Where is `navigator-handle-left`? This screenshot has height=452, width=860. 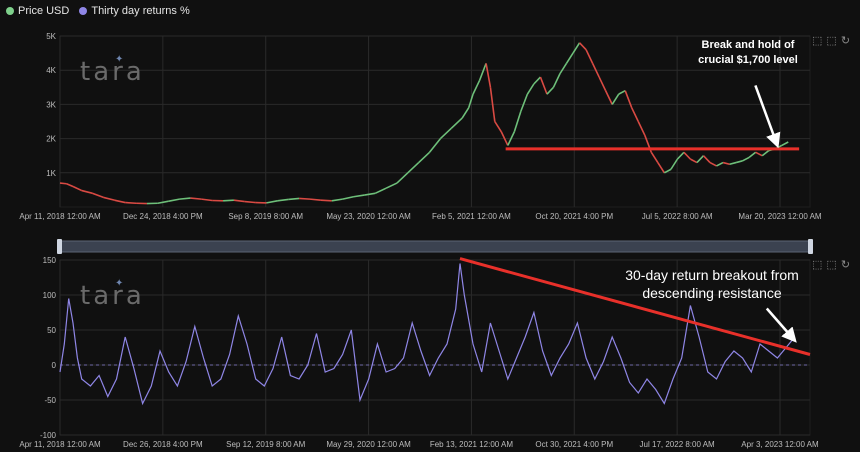
navigator-handle-left is located at coordinates (59, 246).